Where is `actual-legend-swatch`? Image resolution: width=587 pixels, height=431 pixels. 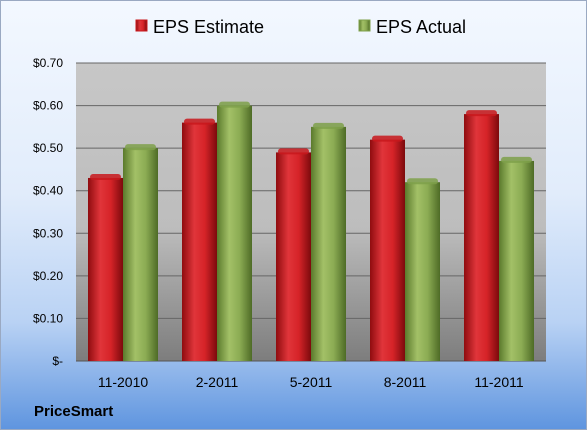 actual-legend-swatch is located at coordinates (364, 25).